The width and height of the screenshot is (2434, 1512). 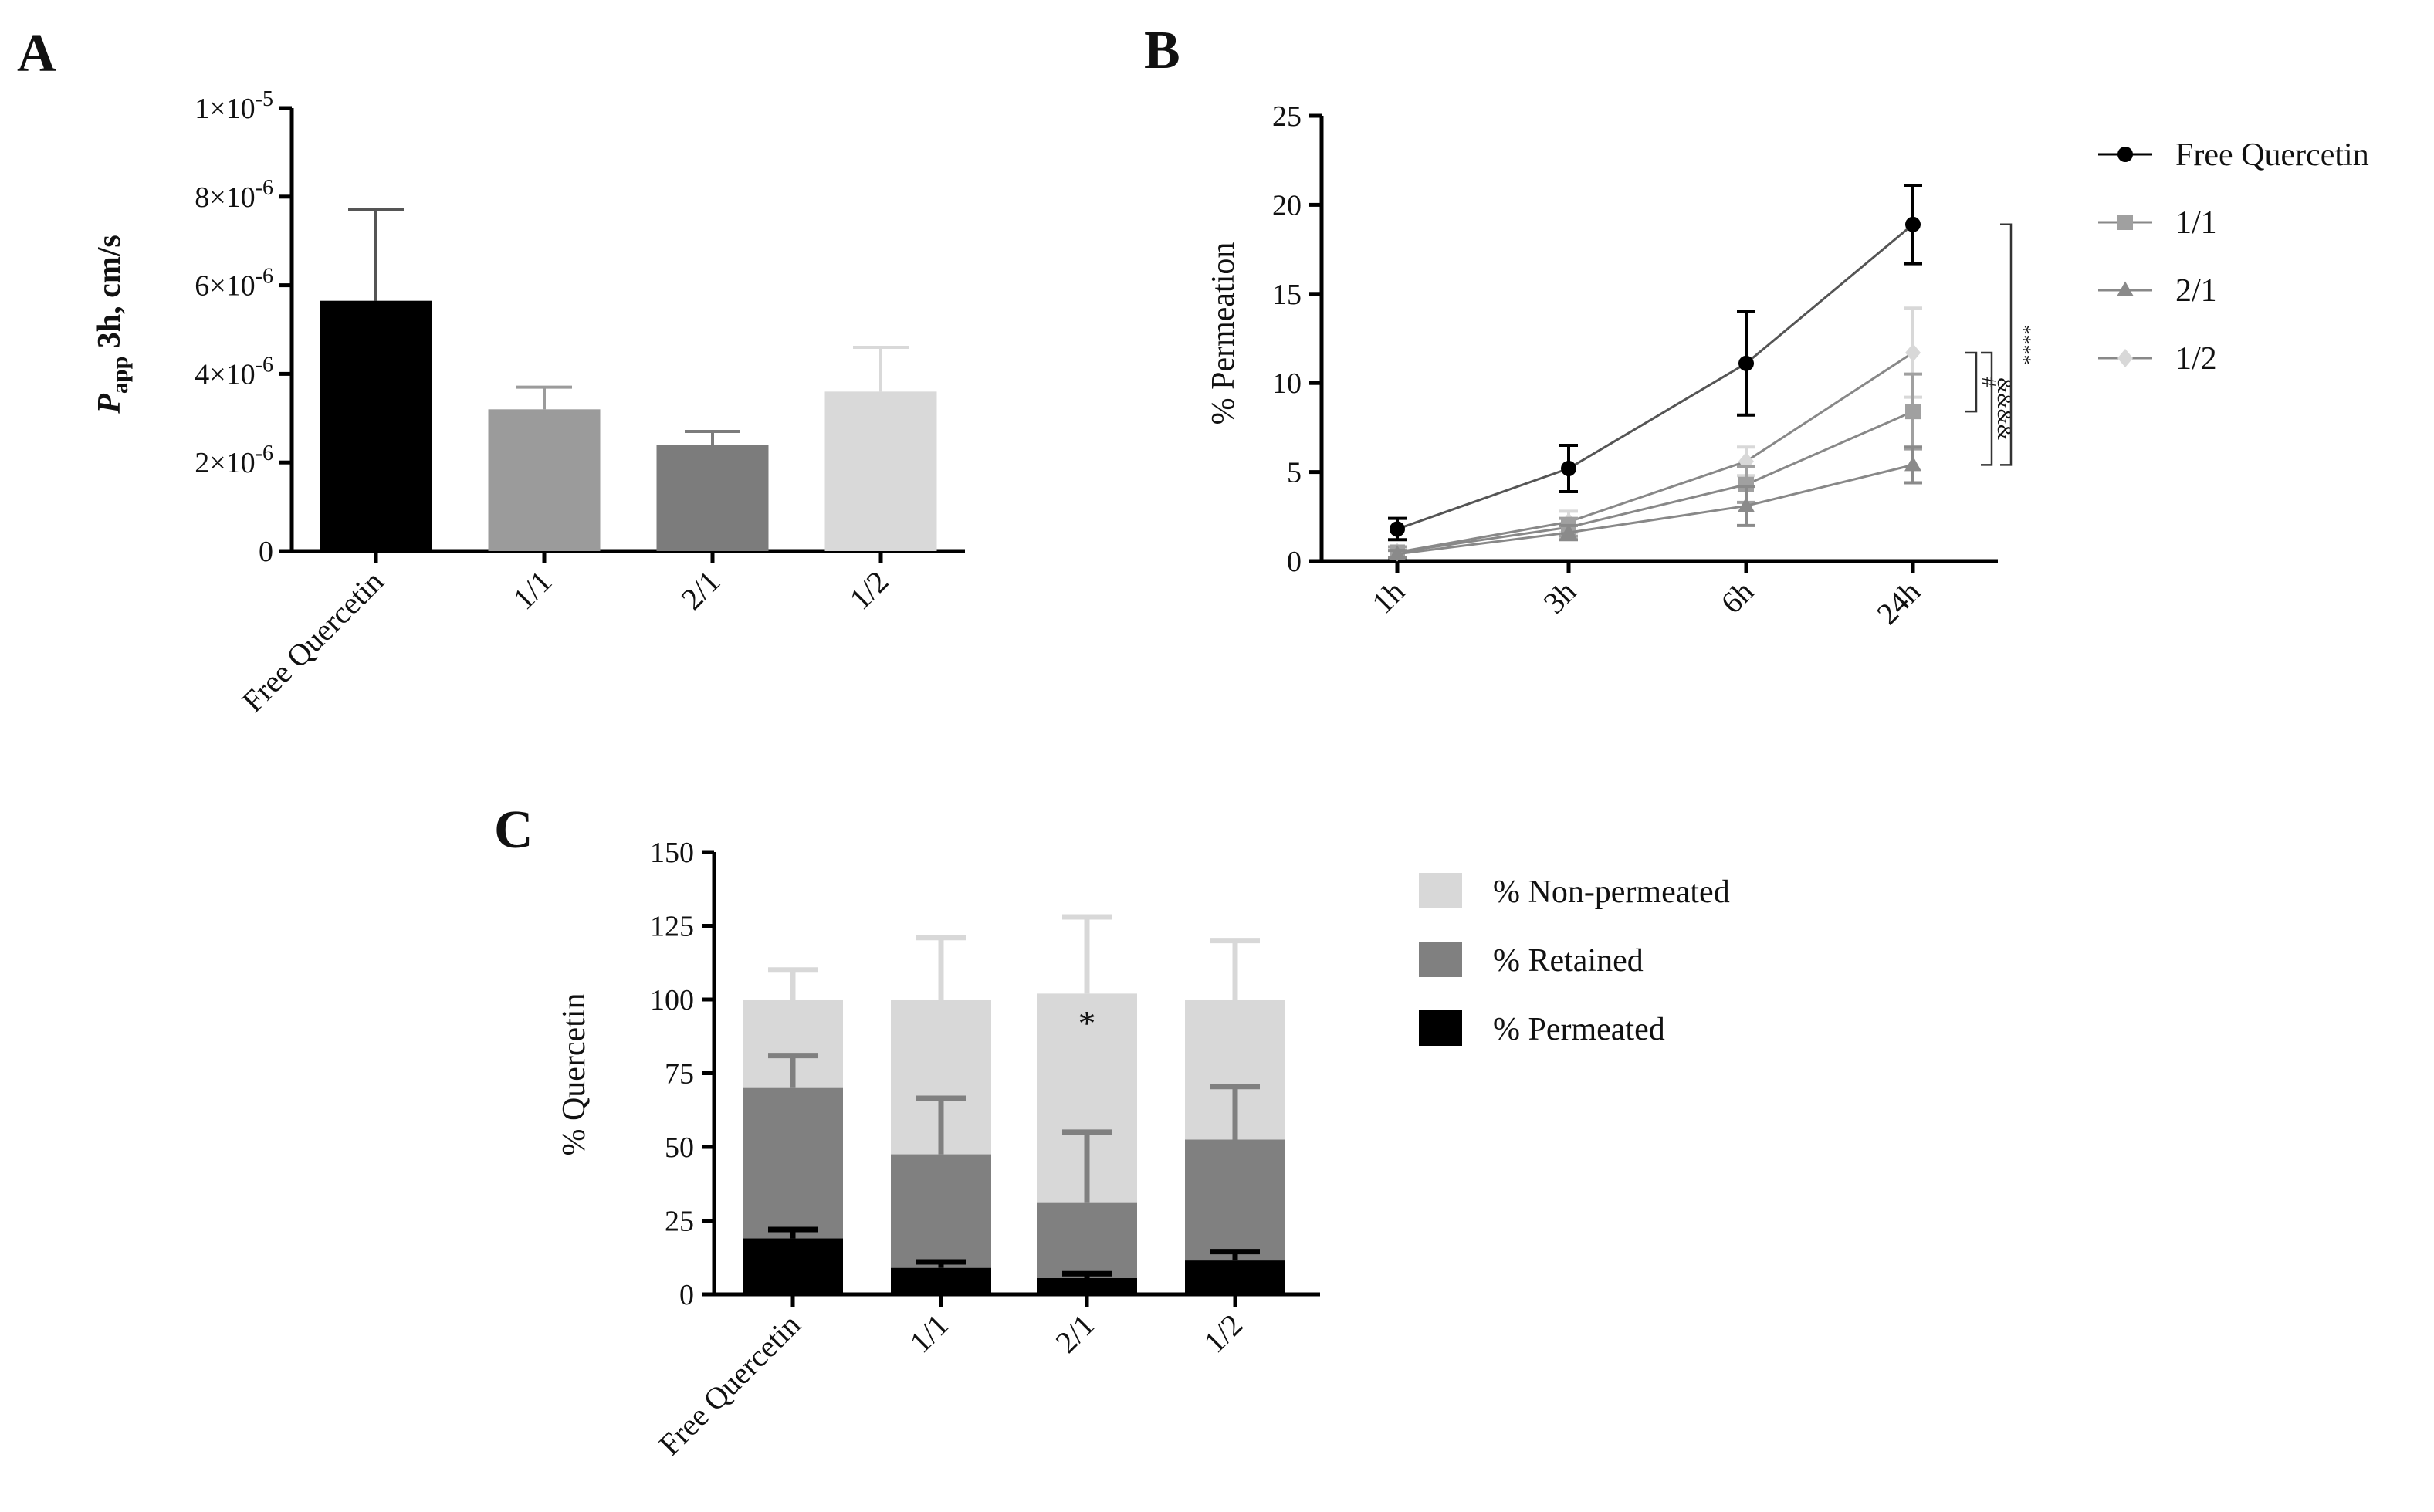 What do you see at coordinates (1579, 1029) in the screenshot?
I see `chart-c-legend-label: % Permeated` at bounding box center [1579, 1029].